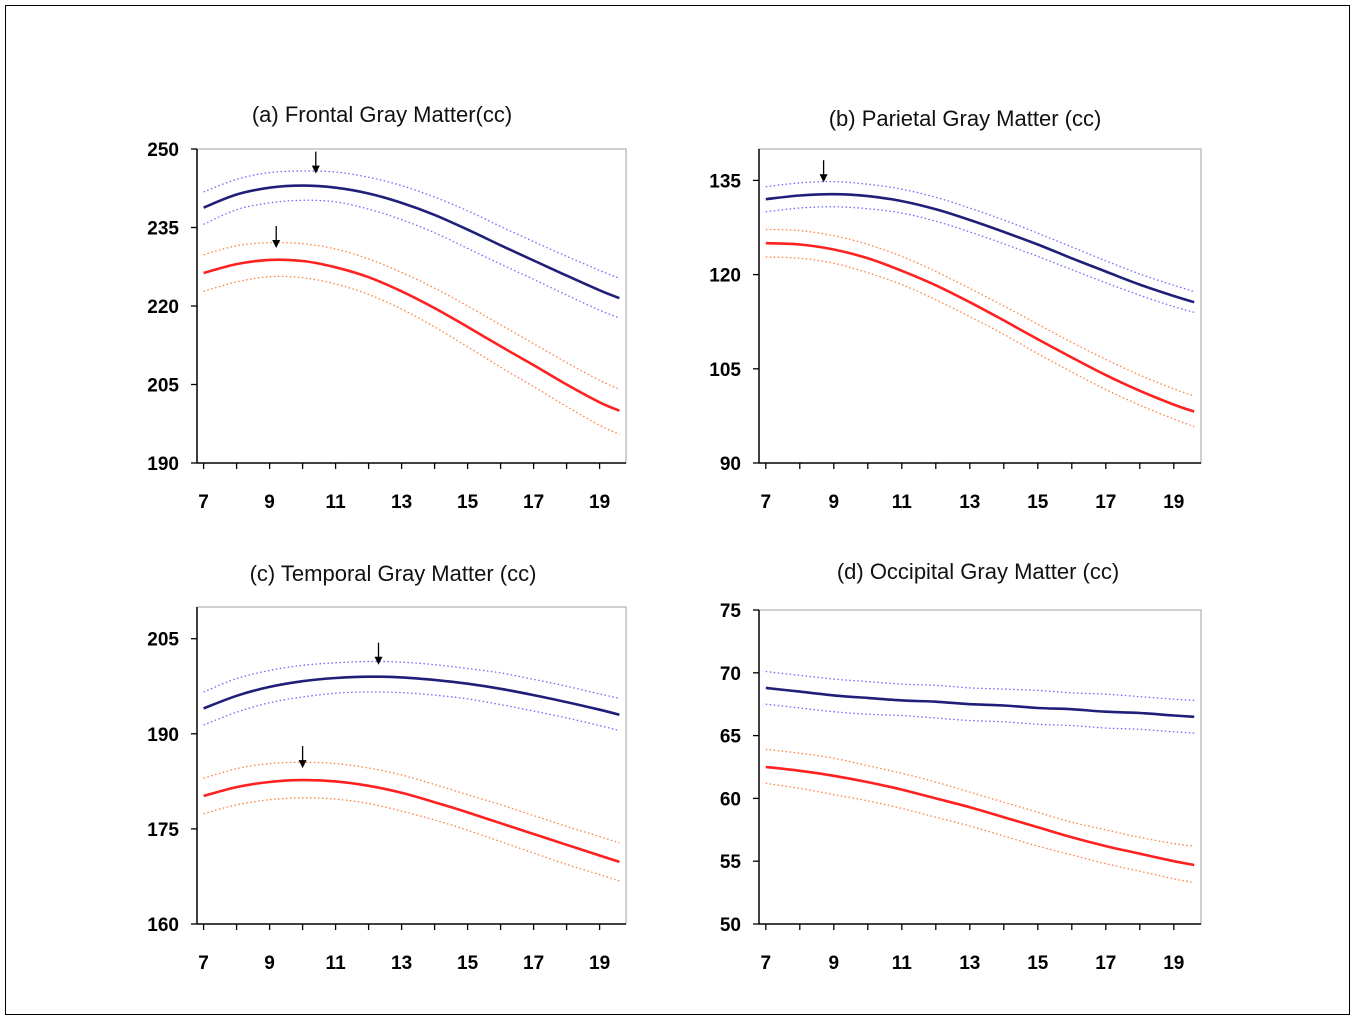 The height and width of the screenshot is (1015, 1357). I want to click on y-tick-label: 160, so click(163, 925).